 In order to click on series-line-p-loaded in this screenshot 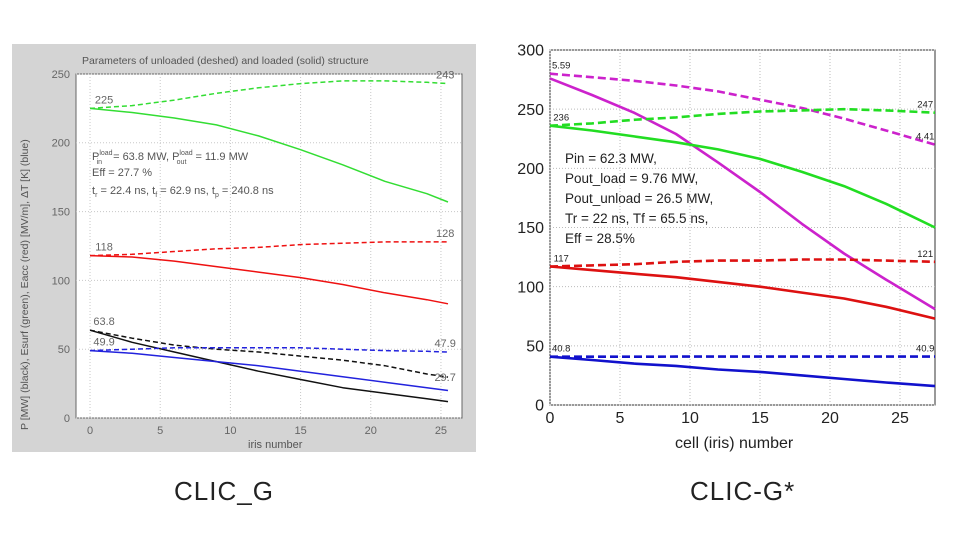, I will do `click(269, 366)`.